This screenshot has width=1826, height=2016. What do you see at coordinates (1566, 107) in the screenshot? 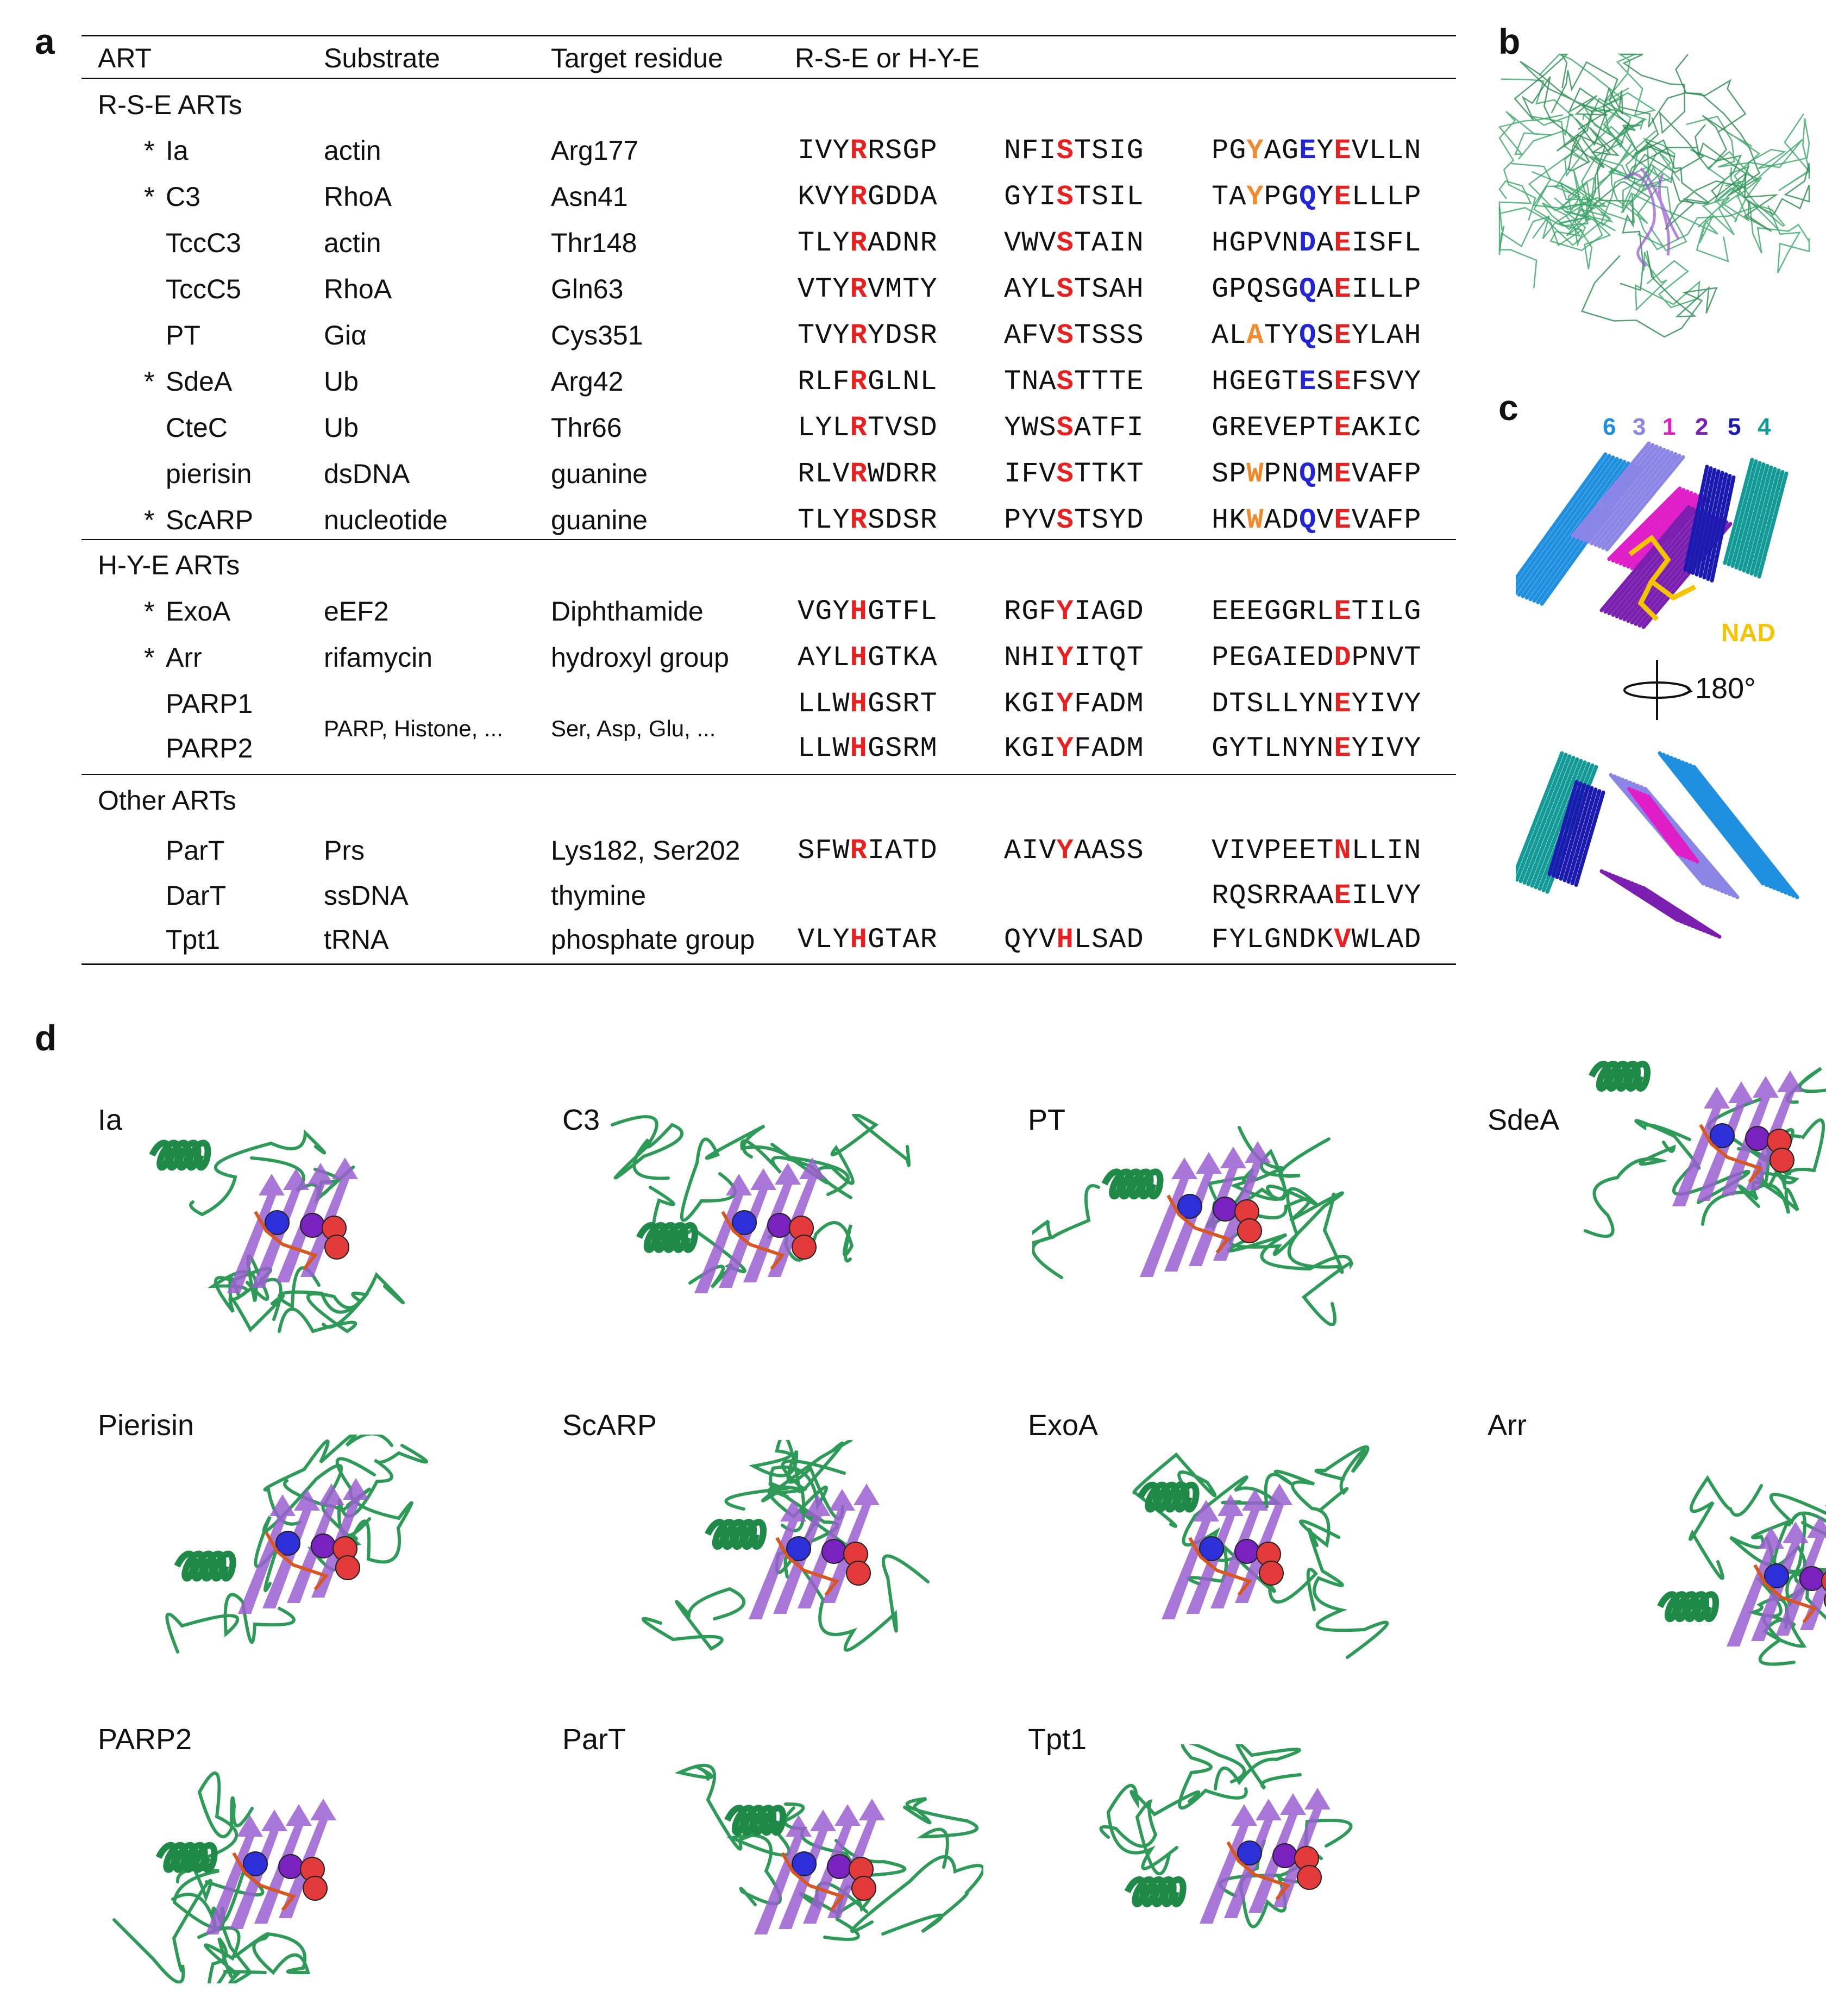
I see `backbone-trace` at bounding box center [1566, 107].